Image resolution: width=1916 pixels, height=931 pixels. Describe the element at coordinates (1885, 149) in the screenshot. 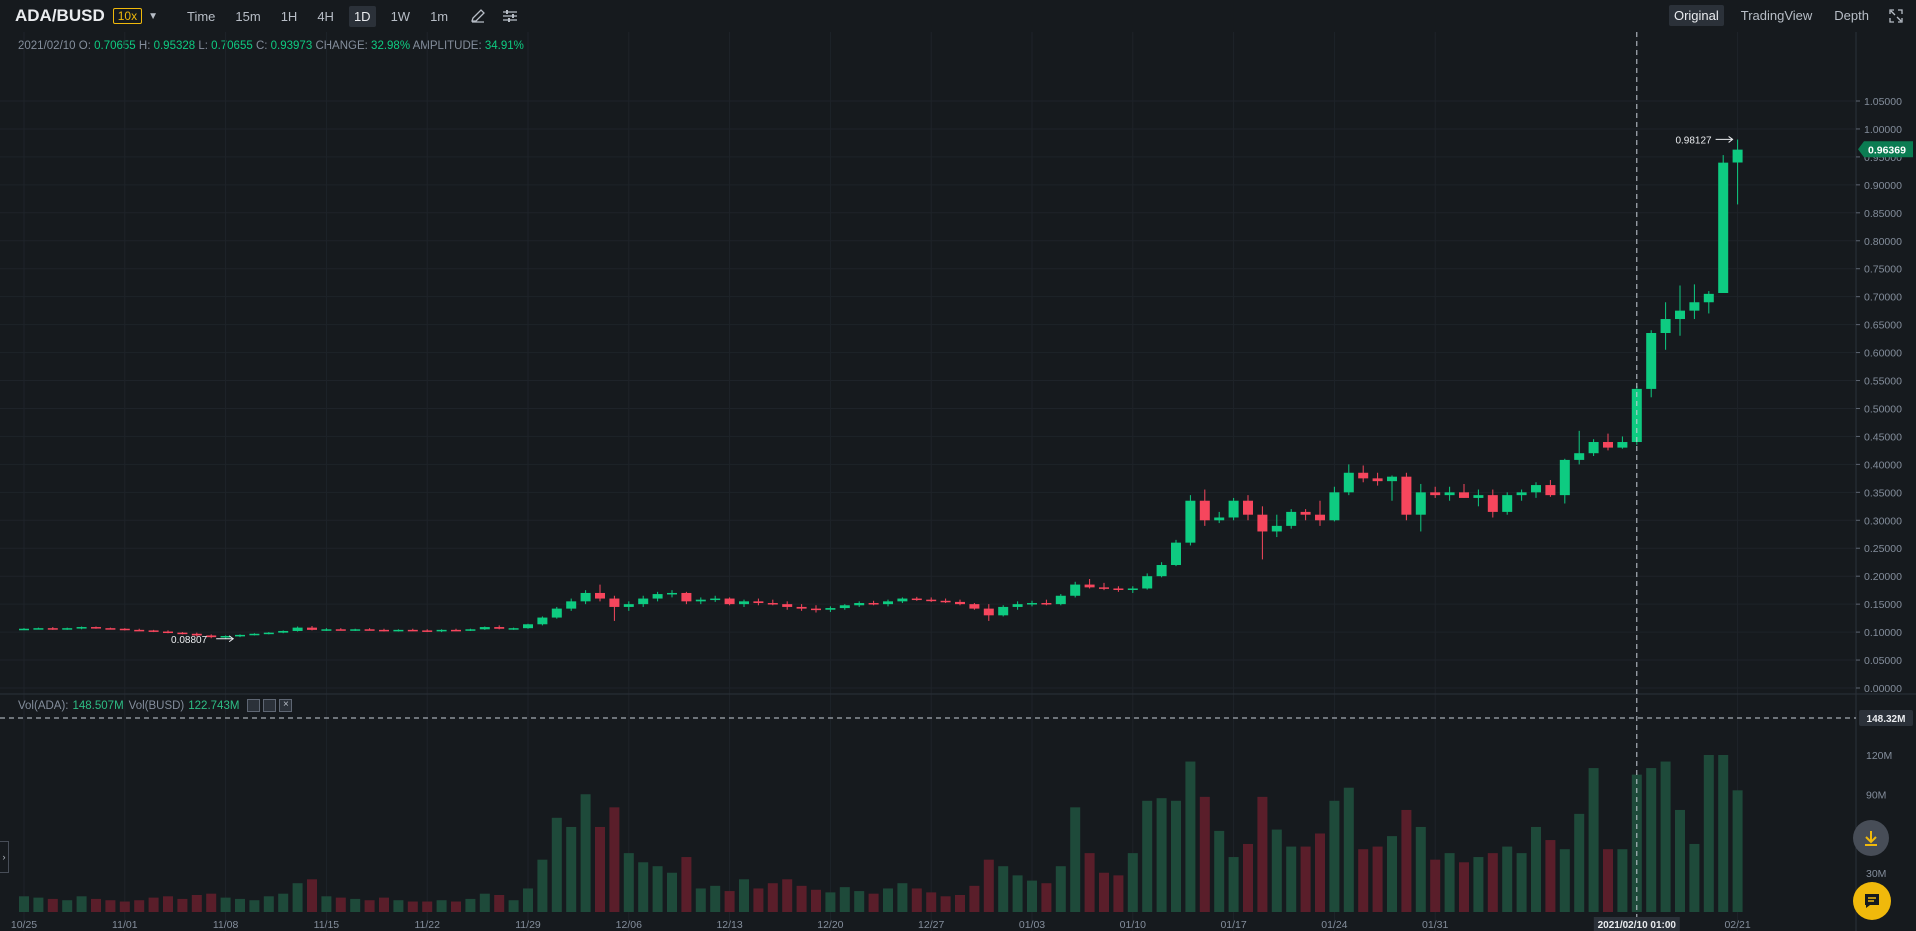

I see `last-price-tag` at that location.